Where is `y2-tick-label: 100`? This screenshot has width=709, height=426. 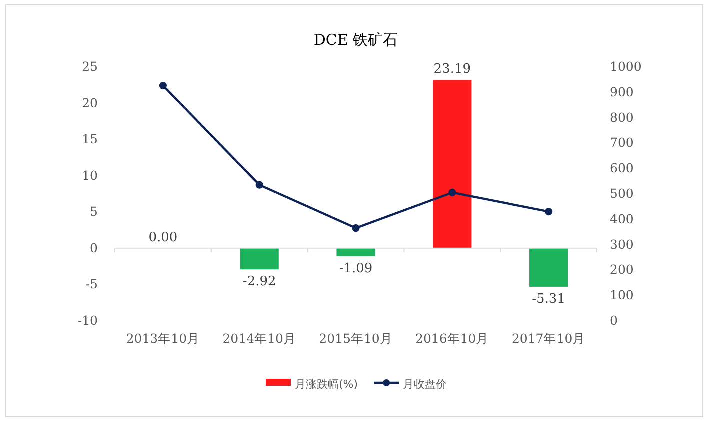
y2-tick-label: 100 is located at coordinates (622, 295).